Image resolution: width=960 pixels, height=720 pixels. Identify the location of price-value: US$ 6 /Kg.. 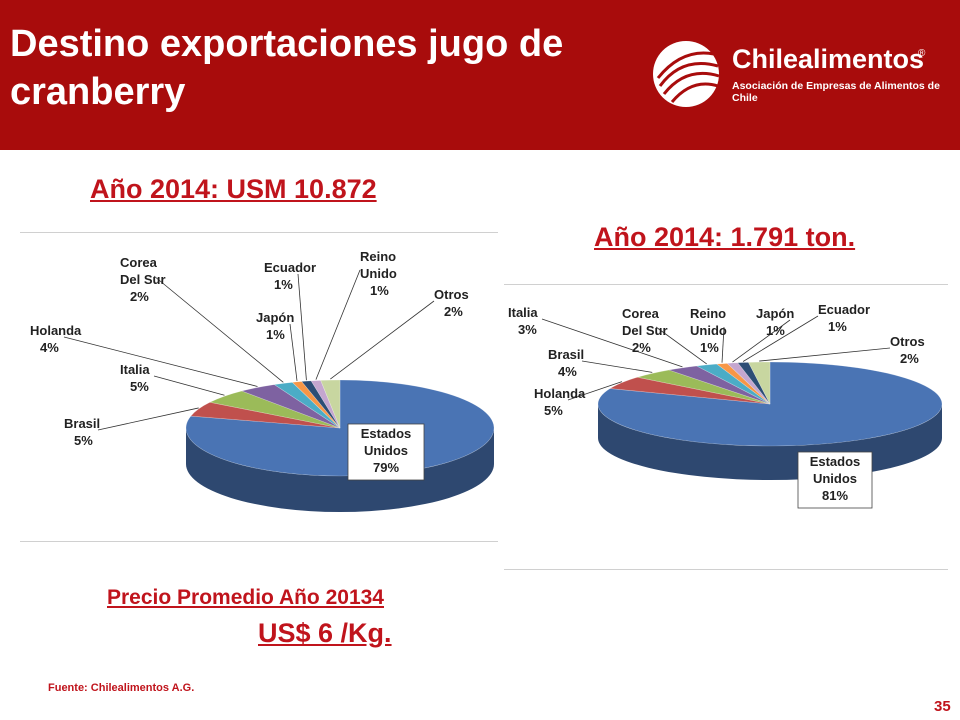
(325, 633).